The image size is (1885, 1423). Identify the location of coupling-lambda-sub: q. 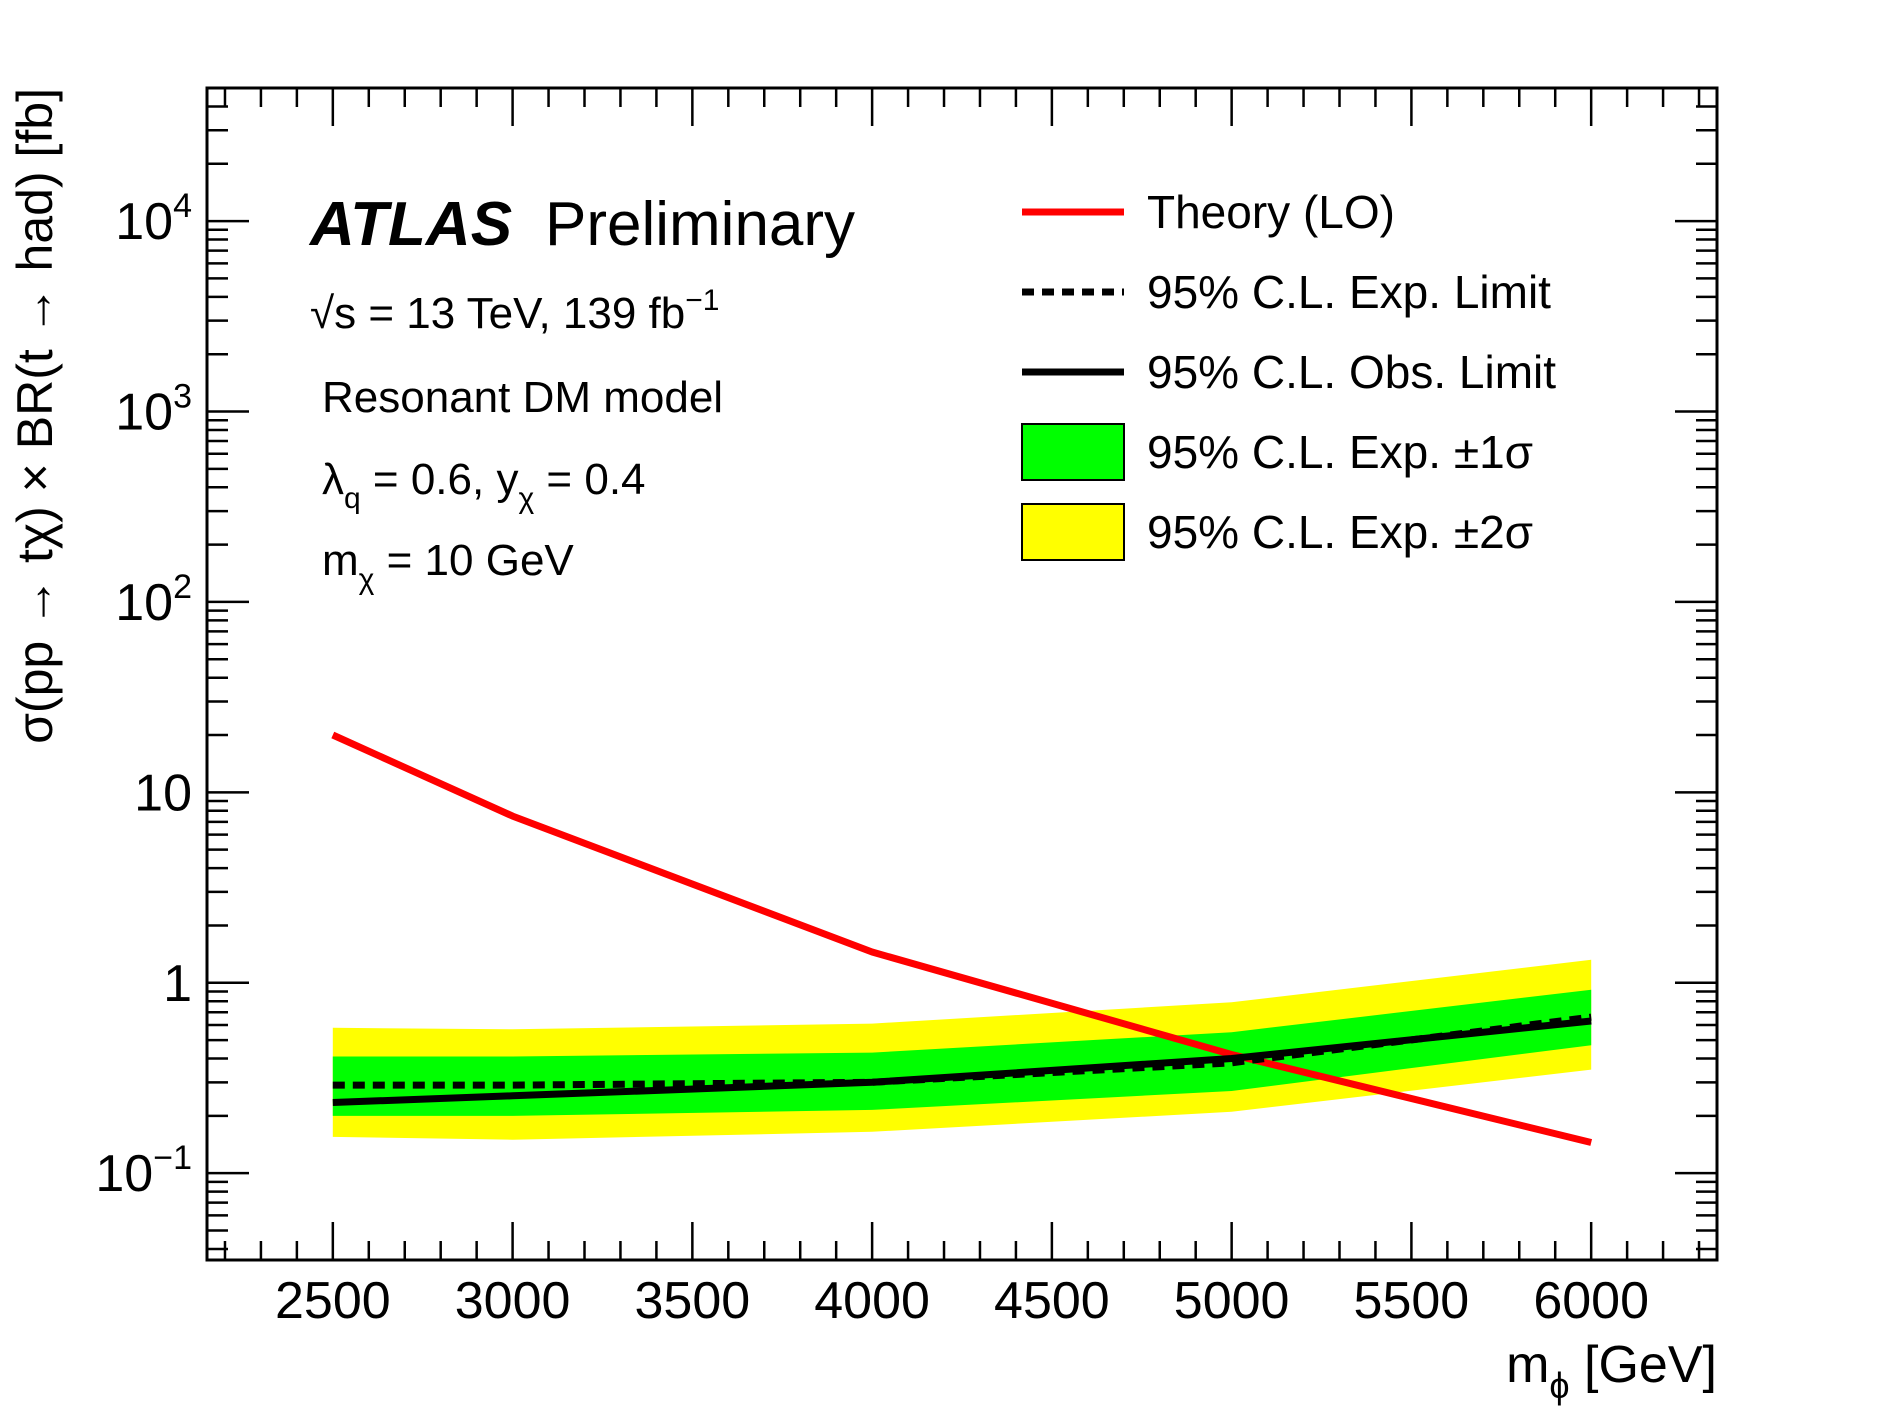
(352, 498).